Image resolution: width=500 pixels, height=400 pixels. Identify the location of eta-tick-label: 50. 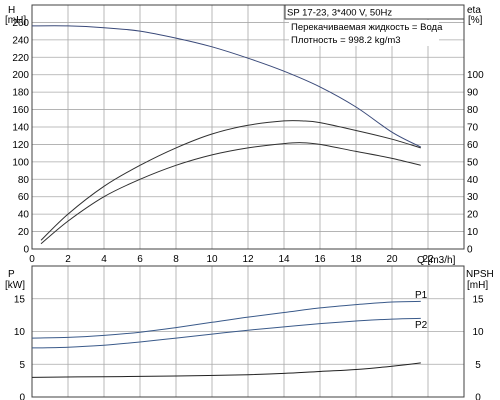
(473, 162).